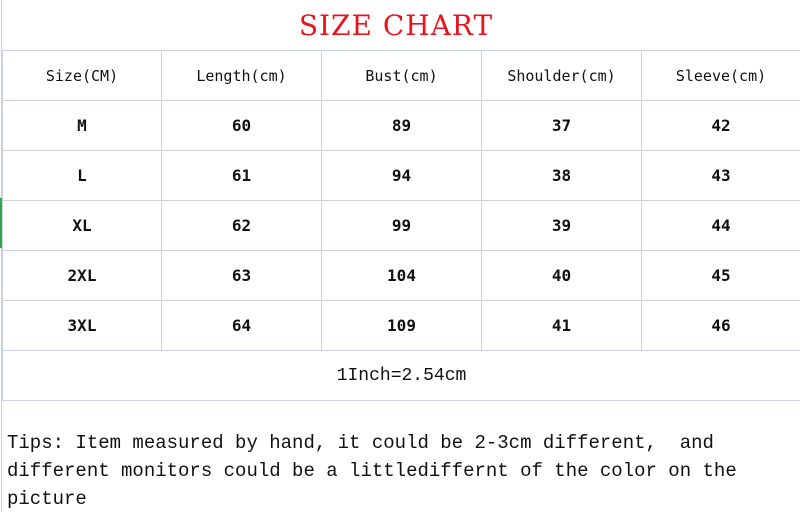 The width and height of the screenshot is (800, 513). I want to click on value-cell: 94, so click(402, 176).